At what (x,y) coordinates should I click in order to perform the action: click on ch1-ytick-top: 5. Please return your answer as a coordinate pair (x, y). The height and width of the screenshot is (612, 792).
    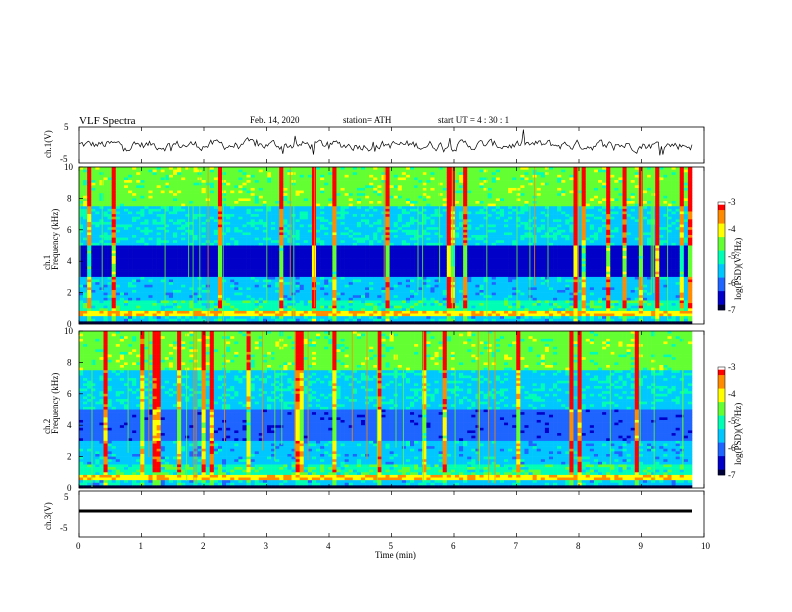
    Looking at the image, I should click on (66, 127).